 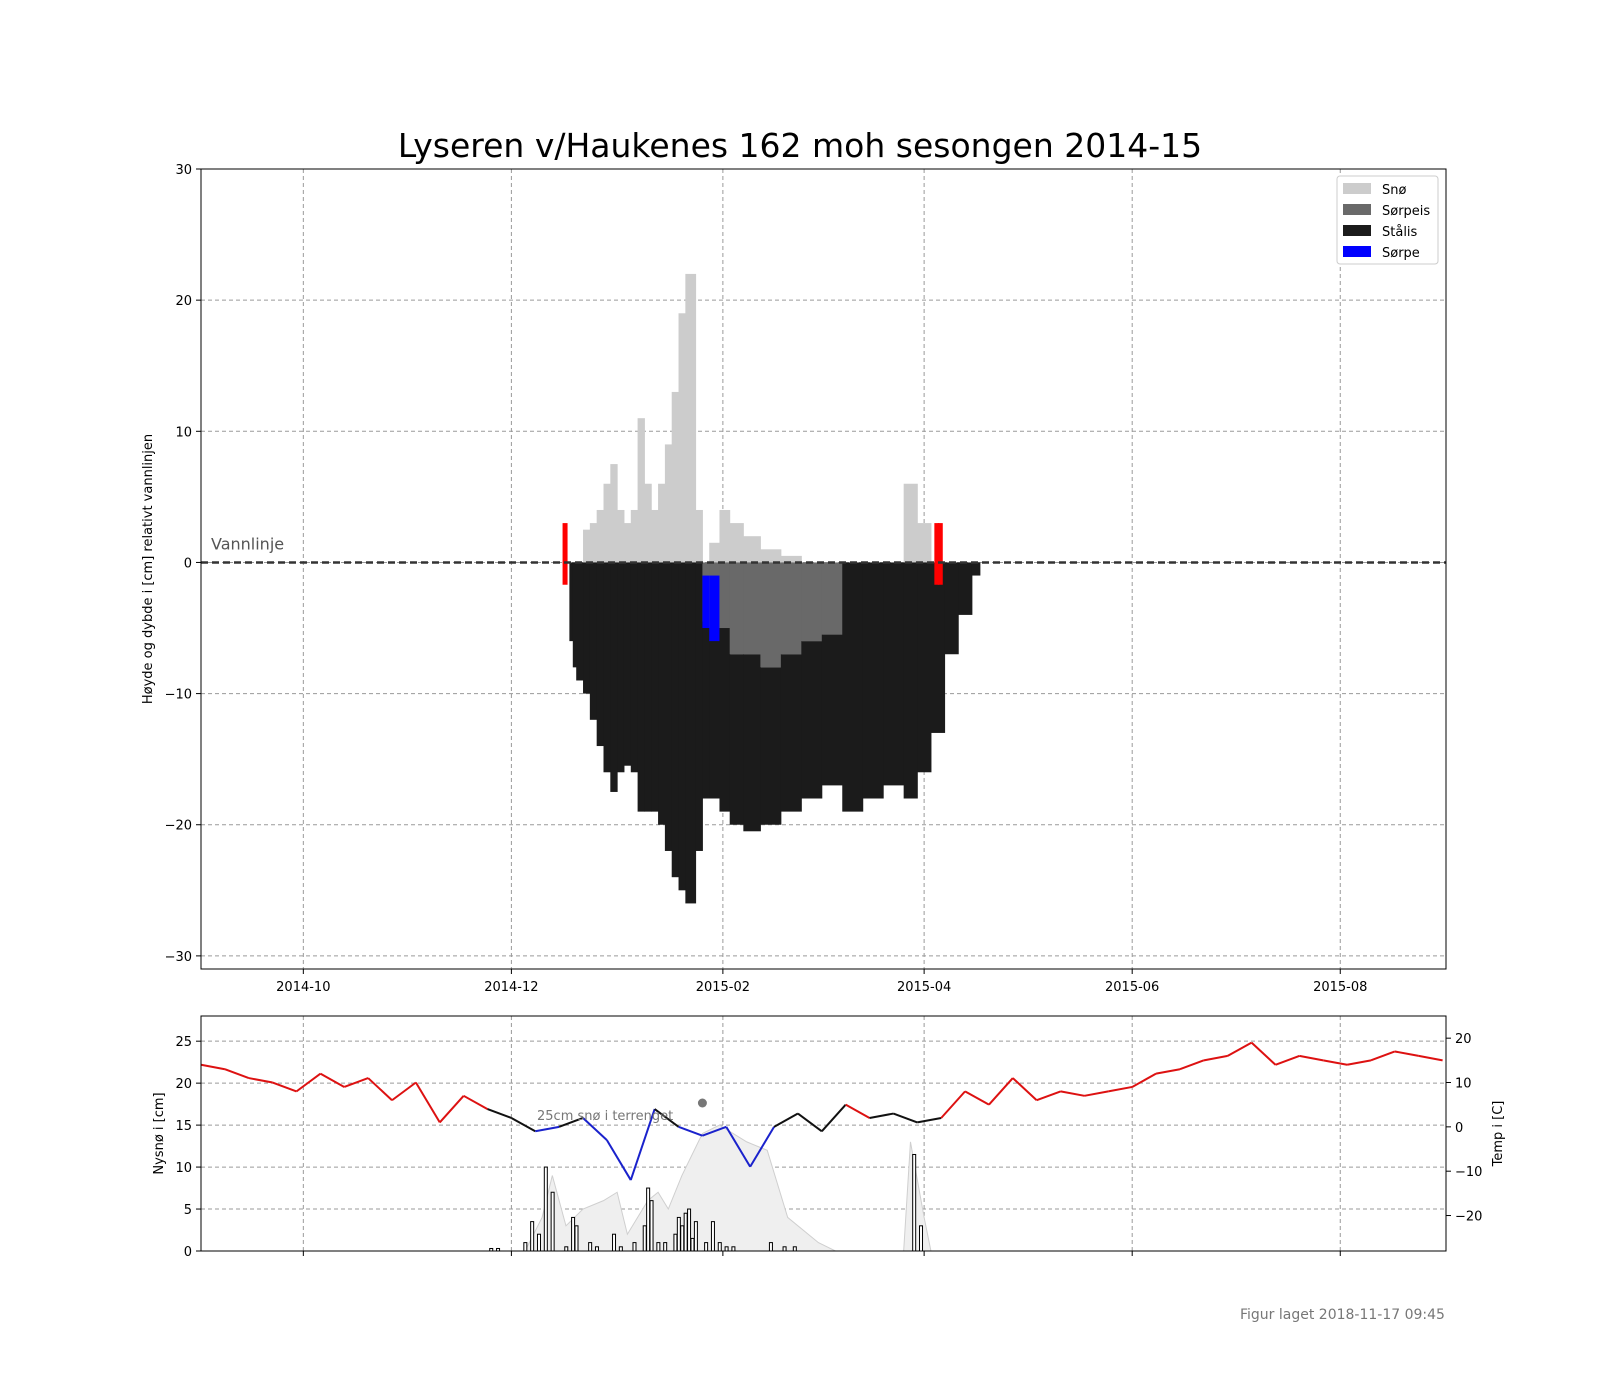 What do you see at coordinates (159, 1133) in the screenshot?
I see `y-axis-label: Nysnø i [cm]` at bounding box center [159, 1133].